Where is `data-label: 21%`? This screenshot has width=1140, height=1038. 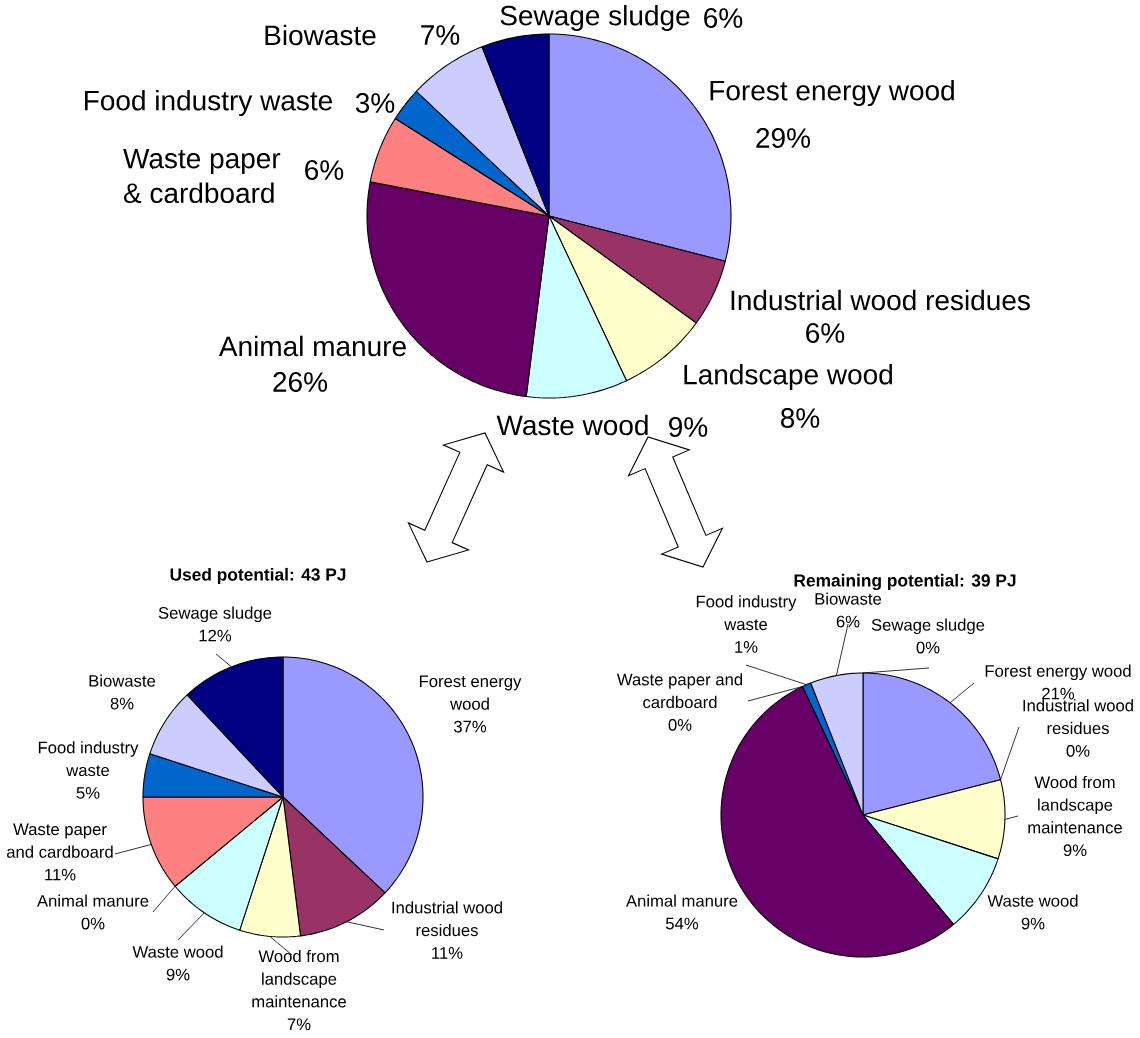 data-label: 21% is located at coordinates (1058, 693).